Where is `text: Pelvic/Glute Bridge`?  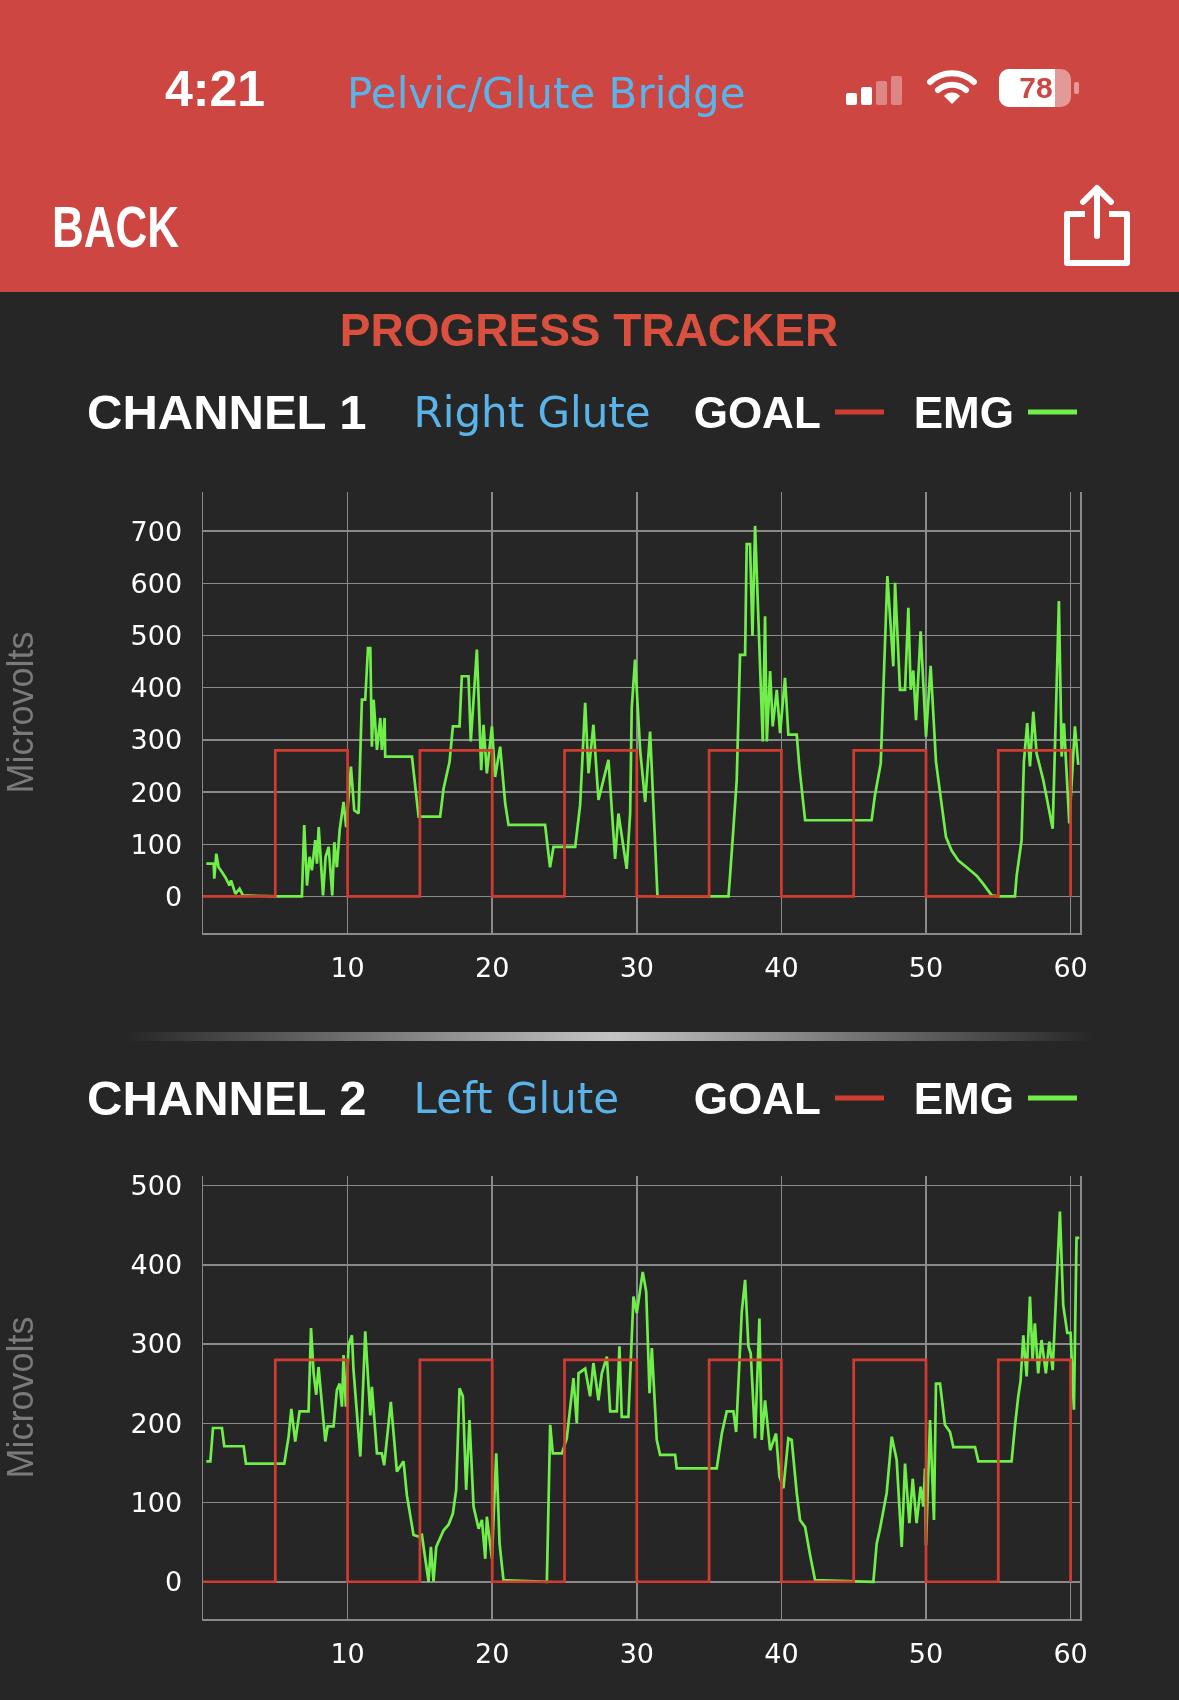 text: Pelvic/Glute Bridge is located at coordinates (546, 93).